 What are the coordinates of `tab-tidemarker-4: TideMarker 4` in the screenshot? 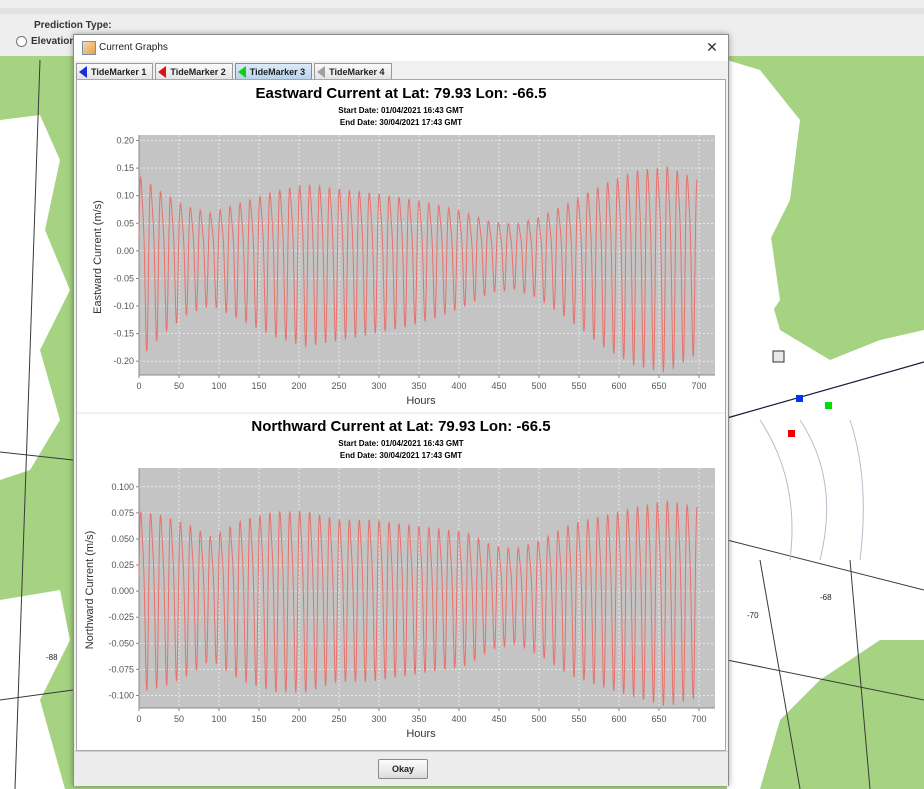 It's located at (353, 71).